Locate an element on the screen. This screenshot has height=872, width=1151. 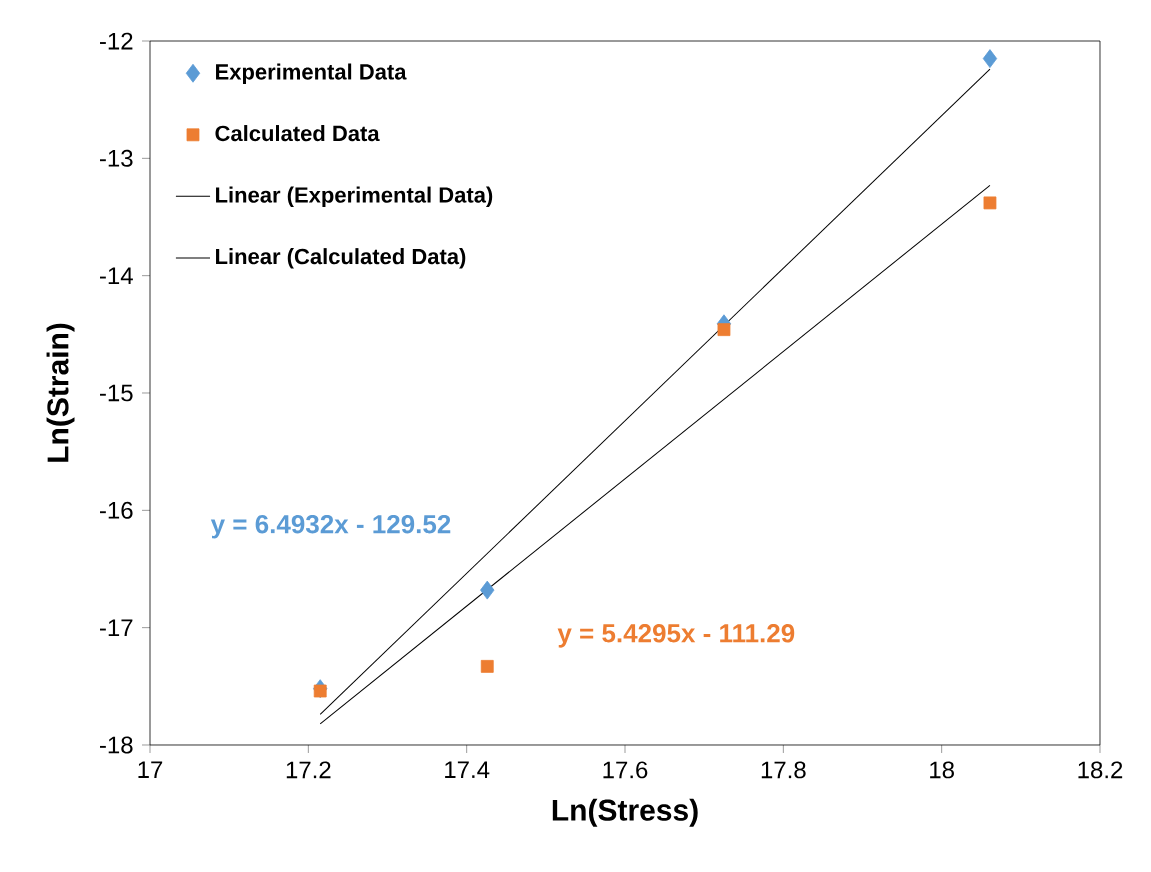
x-axis-title: Ln(Stress) is located at coordinates (625, 812).